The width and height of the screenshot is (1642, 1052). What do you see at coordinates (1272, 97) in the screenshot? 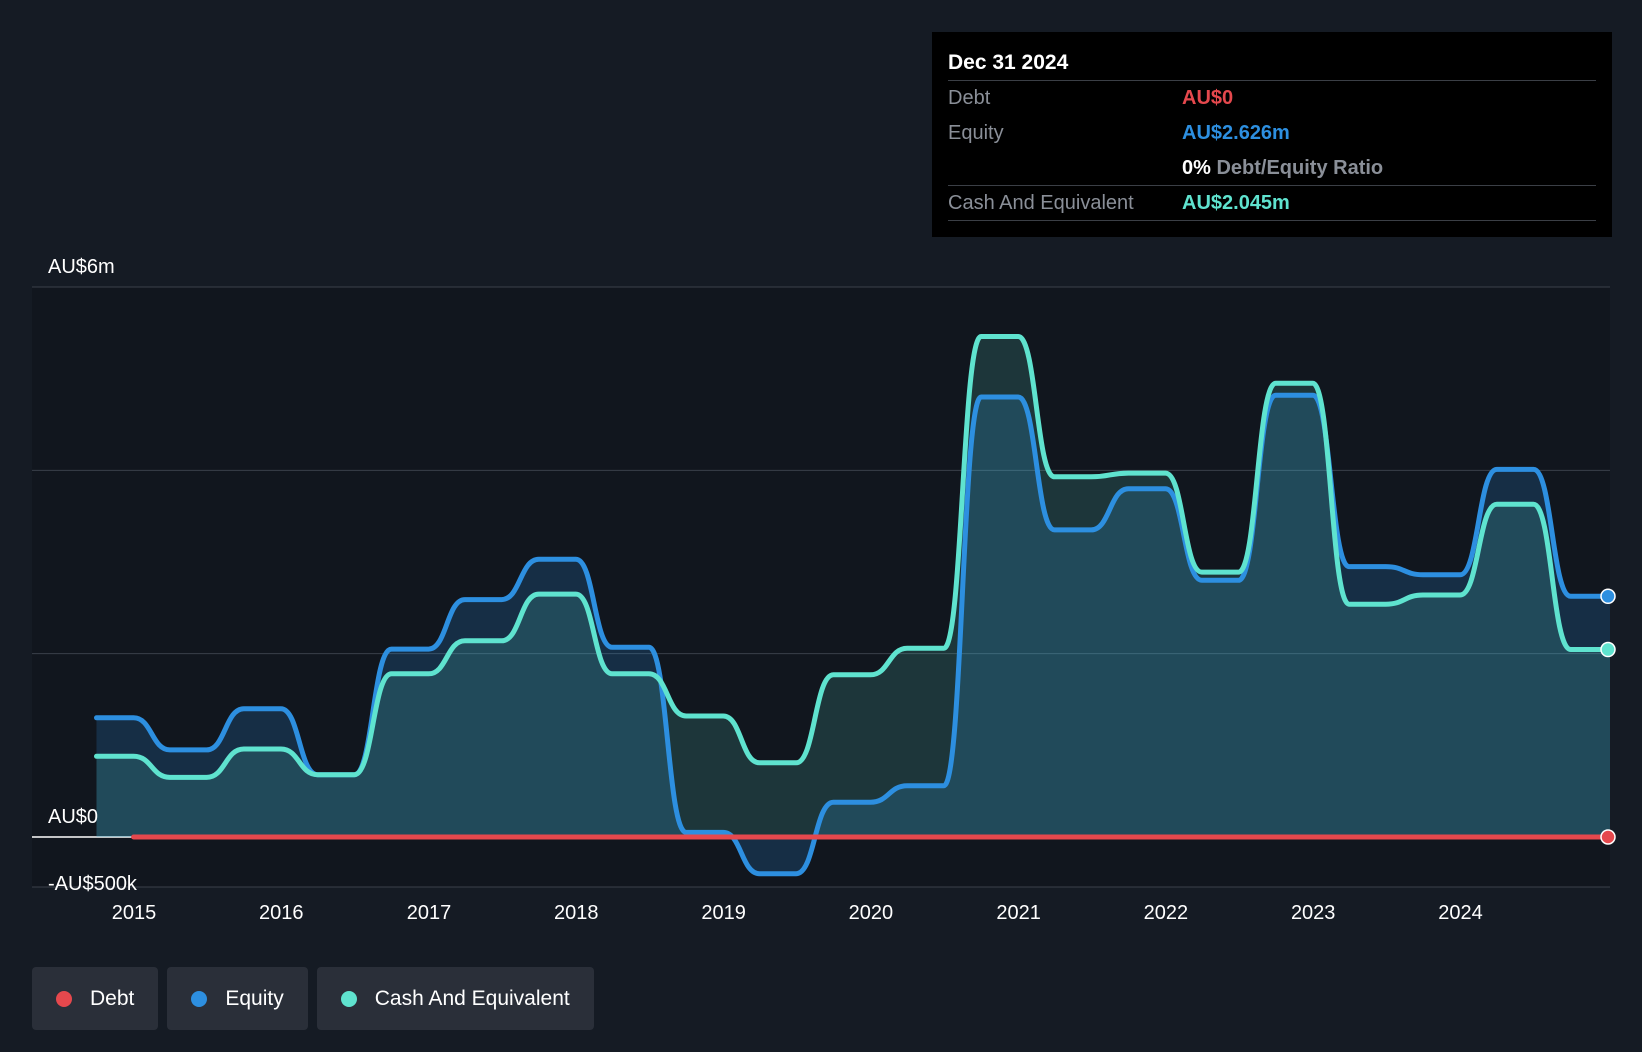
I see `tooltip-row-debt: Debt AU$0` at bounding box center [1272, 97].